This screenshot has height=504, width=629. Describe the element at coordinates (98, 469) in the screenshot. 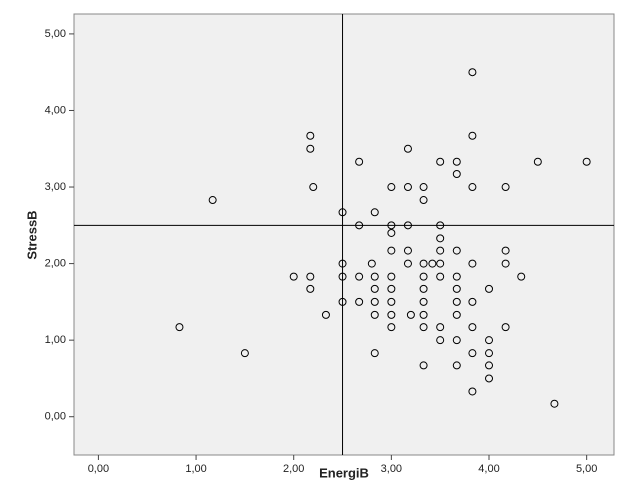

I see `x-tick-label: 0,00` at that location.